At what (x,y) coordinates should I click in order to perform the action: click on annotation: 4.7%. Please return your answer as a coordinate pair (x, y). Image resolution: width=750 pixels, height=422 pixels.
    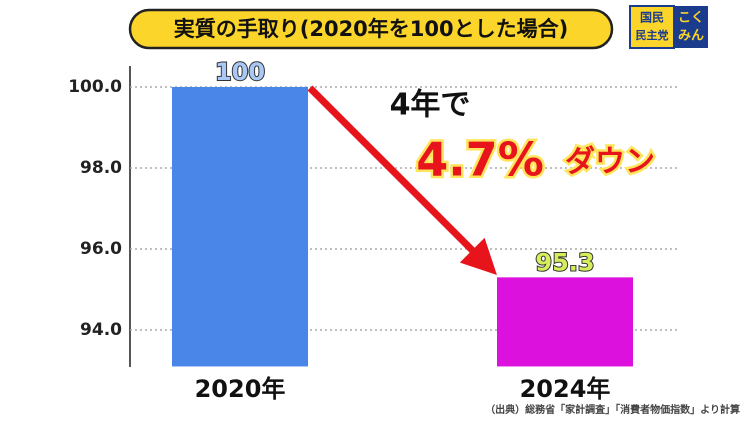
    Looking at the image, I should click on (480, 160).